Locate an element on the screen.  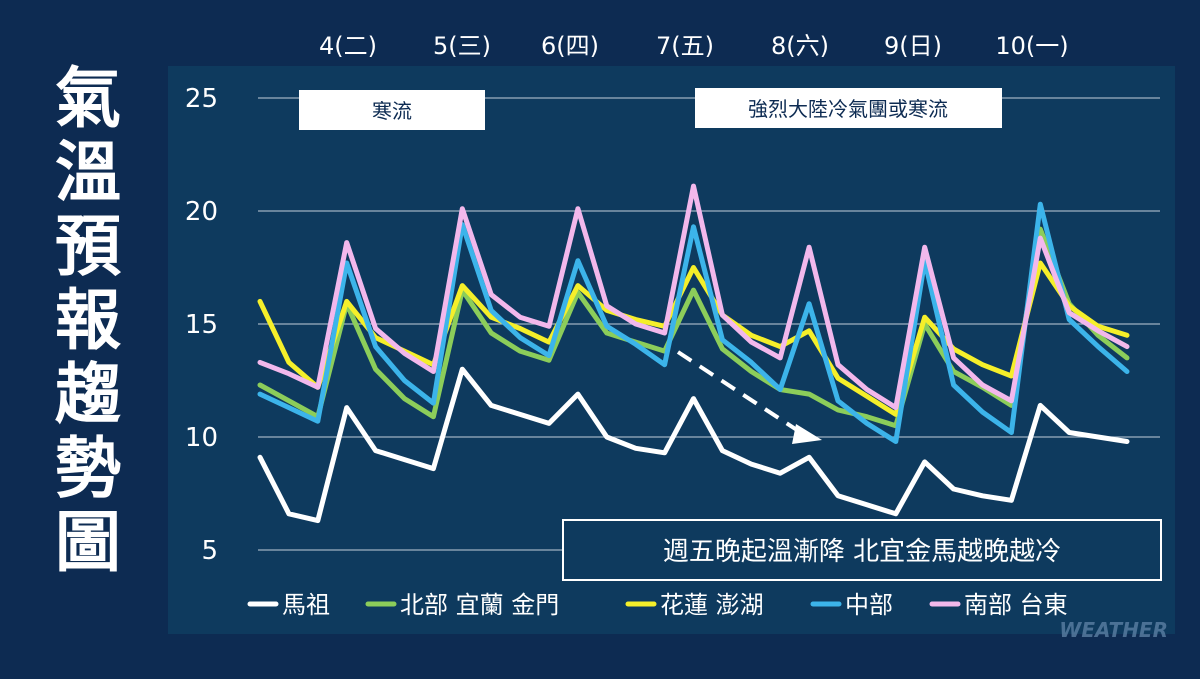
summary-text: 週五晚起溫漸降 北宜金馬越晚越冷 is located at coordinates (862, 552).